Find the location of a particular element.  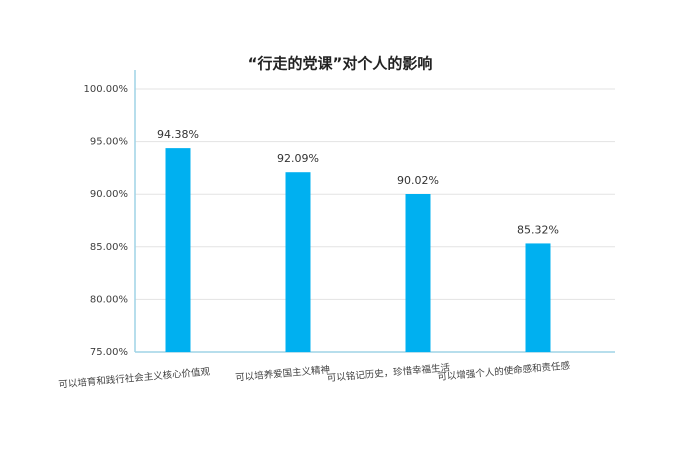

y-tick-label: 85.00% is located at coordinates (109, 247).